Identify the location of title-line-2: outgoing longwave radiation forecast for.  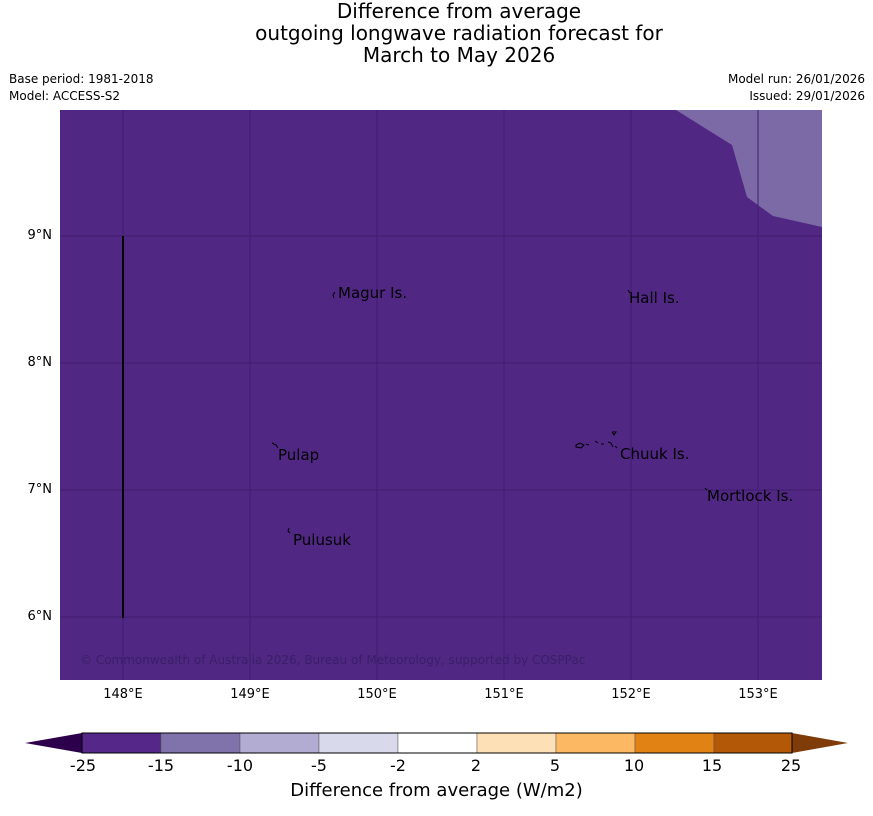
(459, 33).